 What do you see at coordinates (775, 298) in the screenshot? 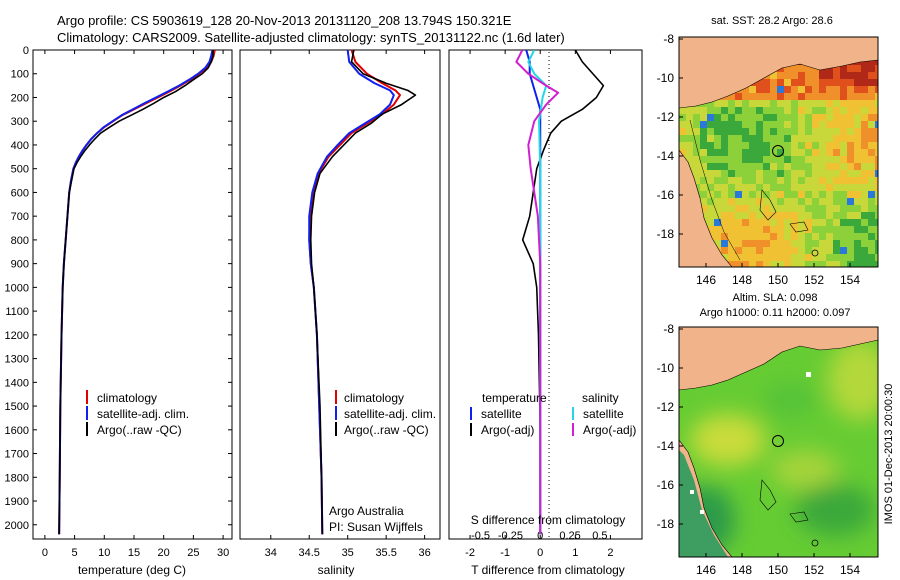
I see `sla-map-title-1: Altim. SLA: 0.098` at bounding box center [775, 298].